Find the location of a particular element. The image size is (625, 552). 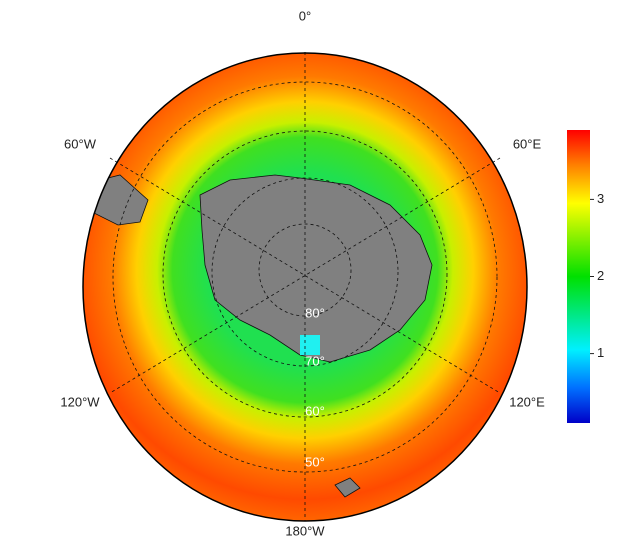

colorbar-tick-label: 1 is located at coordinates (600, 352).